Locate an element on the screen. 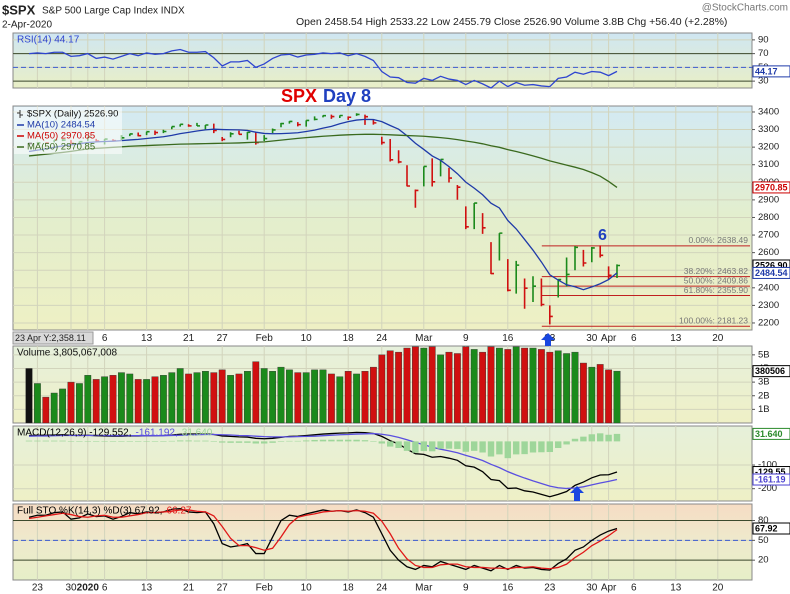 The height and width of the screenshot is (594, 790). y-tick-label: 2200 is located at coordinates (768, 322).